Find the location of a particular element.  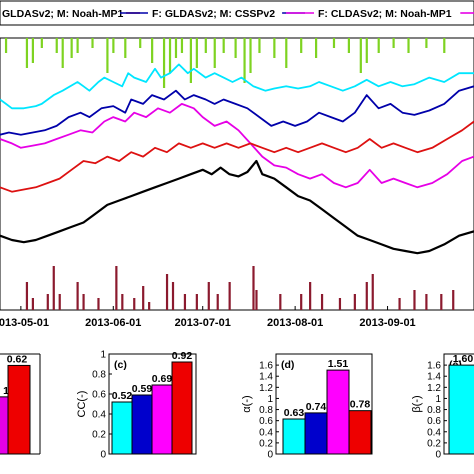

panel-e: 00.20.40.60.811.21.41.6β(-)(e)1.60 is located at coordinates (442, 407).